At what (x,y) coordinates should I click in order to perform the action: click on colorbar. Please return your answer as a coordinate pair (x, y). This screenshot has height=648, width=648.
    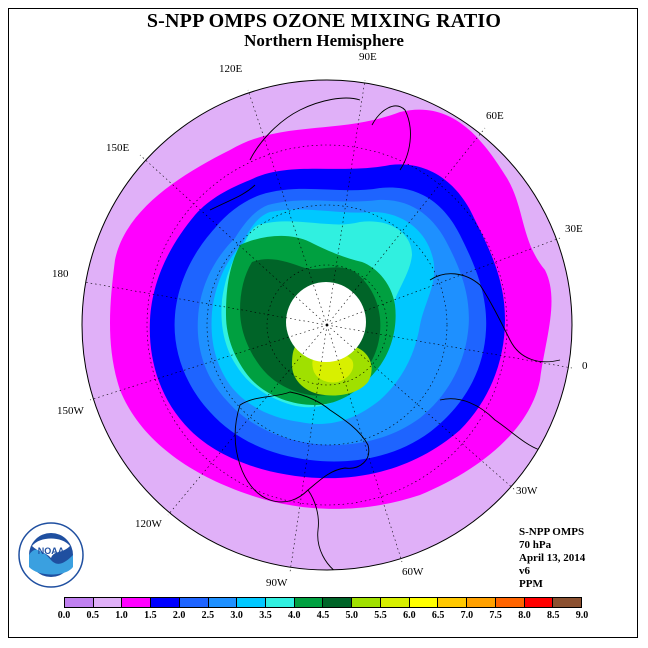
    Looking at the image, I should click on (323, 602).